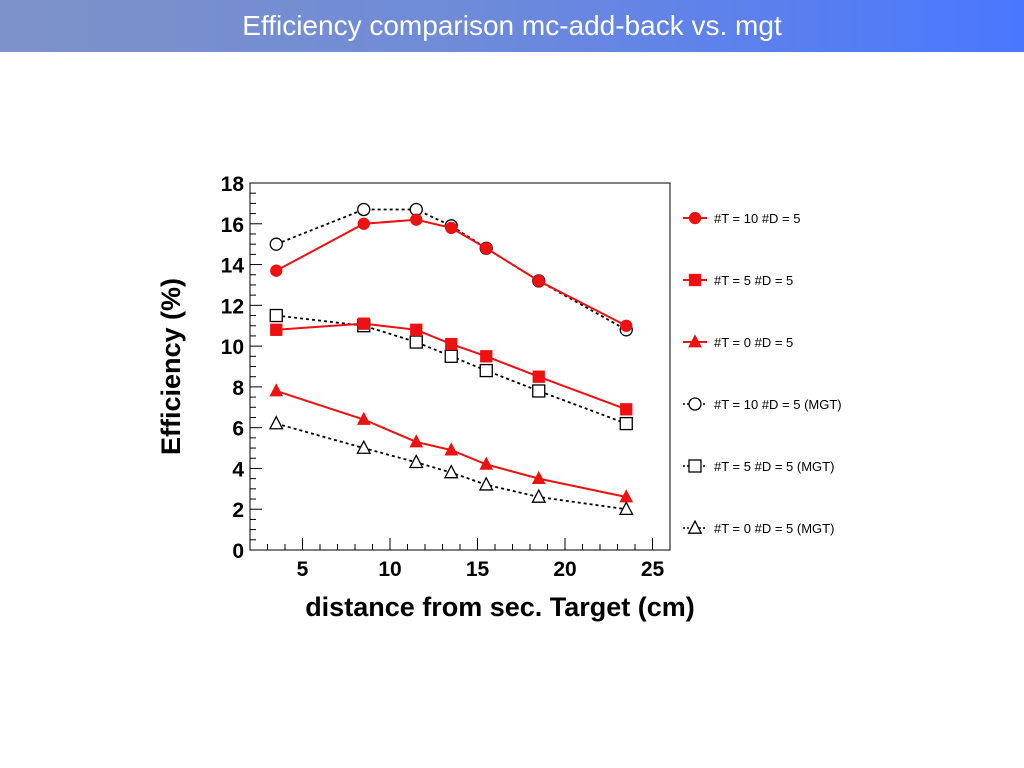 Image resolution: width=1024 pixels, height=768 pixels. I want to click on title-bar, so click(512, 26).